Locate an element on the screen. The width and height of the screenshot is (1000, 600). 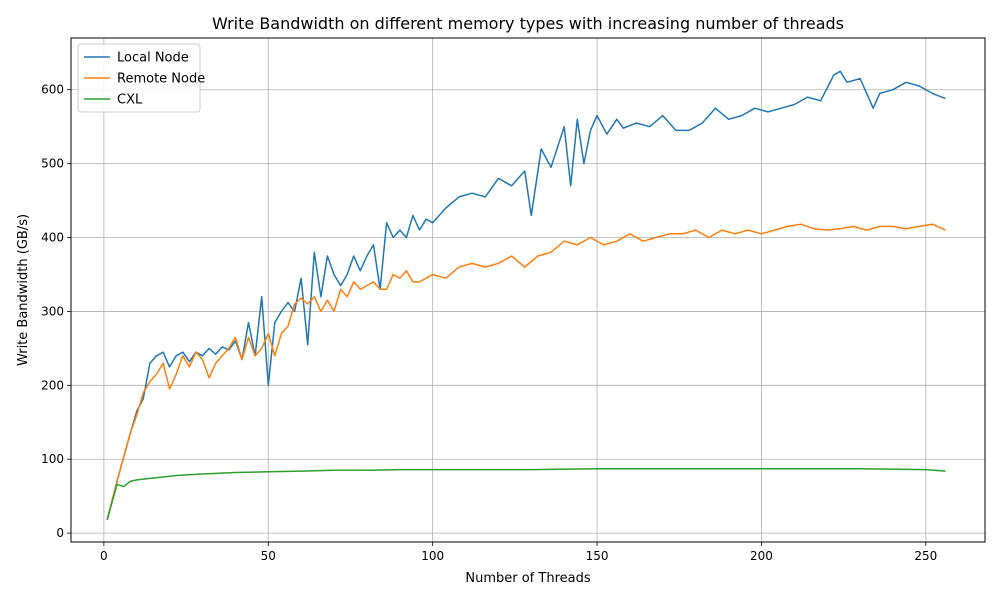
x-tick-label: 150 is located at coordinates (597, 556).